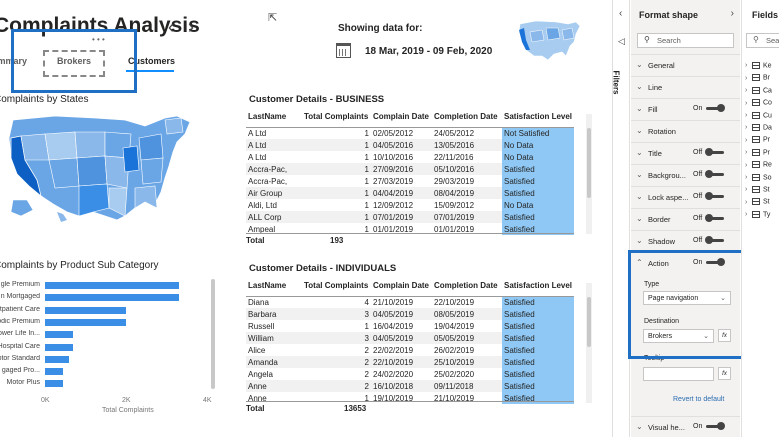 This screenshot has height=438, width=779. I want to click on type-dropdown: Page navigation ⌄, so click(687, 298).